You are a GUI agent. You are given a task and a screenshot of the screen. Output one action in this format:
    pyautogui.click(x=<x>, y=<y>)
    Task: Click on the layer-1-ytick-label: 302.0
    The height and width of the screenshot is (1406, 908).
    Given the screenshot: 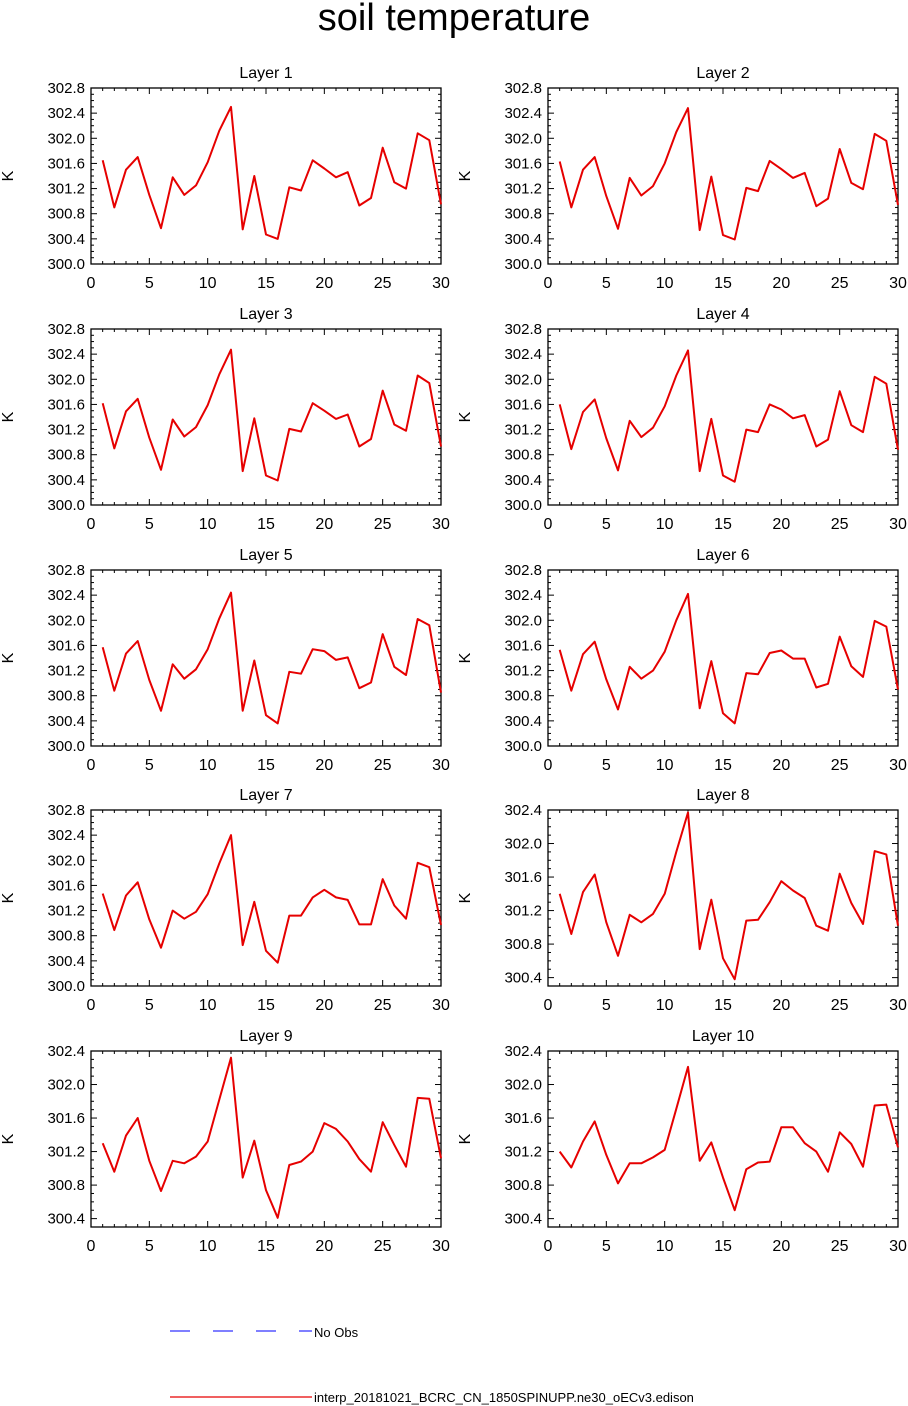 What is the action you would take?
    pyautogui.click(x=66, y=138)
    